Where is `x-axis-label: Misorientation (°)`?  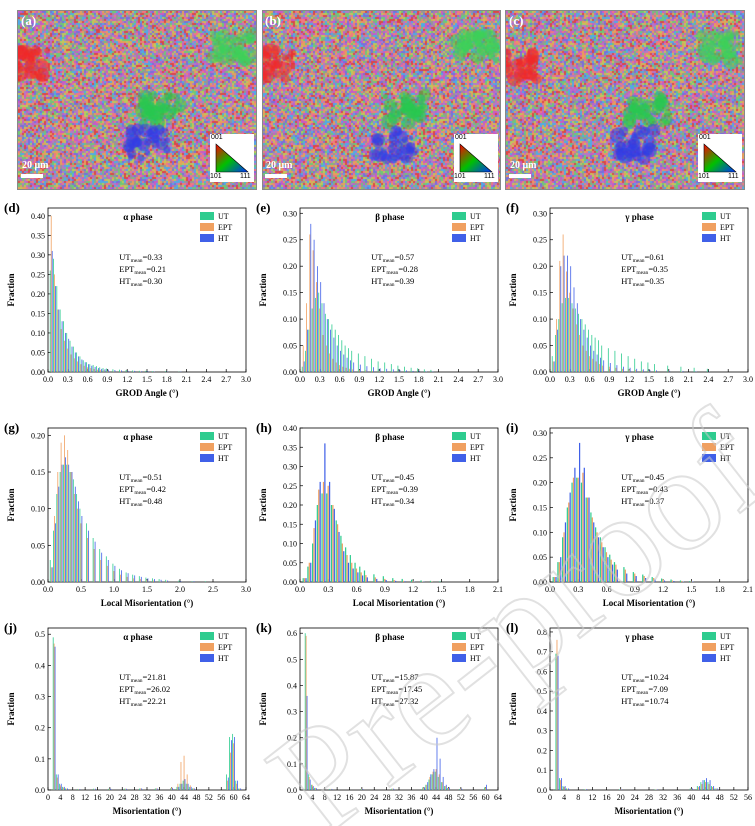
x-axis-label: Misorientation (°) is located at coordinates (649, 811).